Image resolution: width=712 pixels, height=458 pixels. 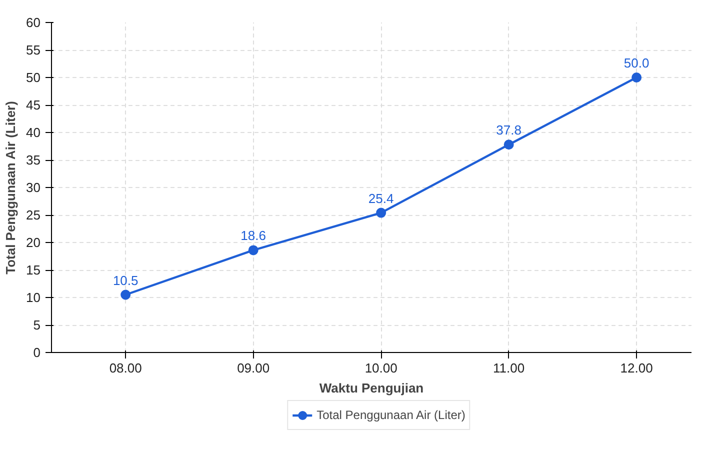 I want to click on y-axis-title: Total Penggunaan Air (Liter), so click(x=10, y=187).